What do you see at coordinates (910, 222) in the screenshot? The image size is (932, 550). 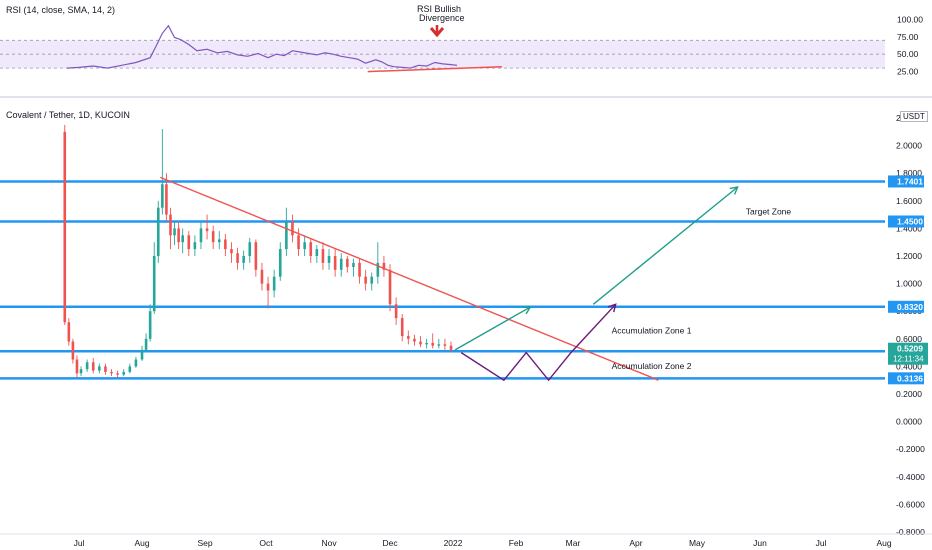 I see `price-level-label: 1.4500` at bounding box center [910, 222].